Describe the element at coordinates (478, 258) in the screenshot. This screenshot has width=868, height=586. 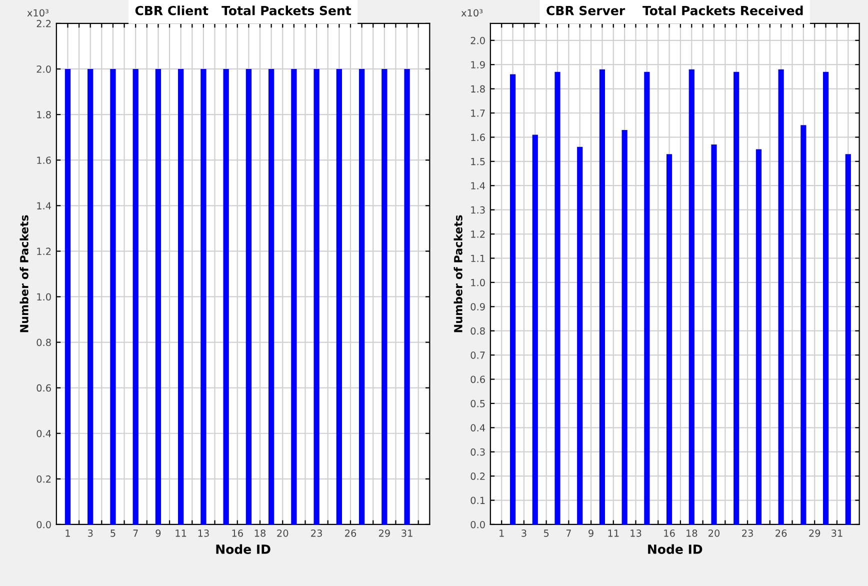
I see `y-tick-label: 1.1` at that location.